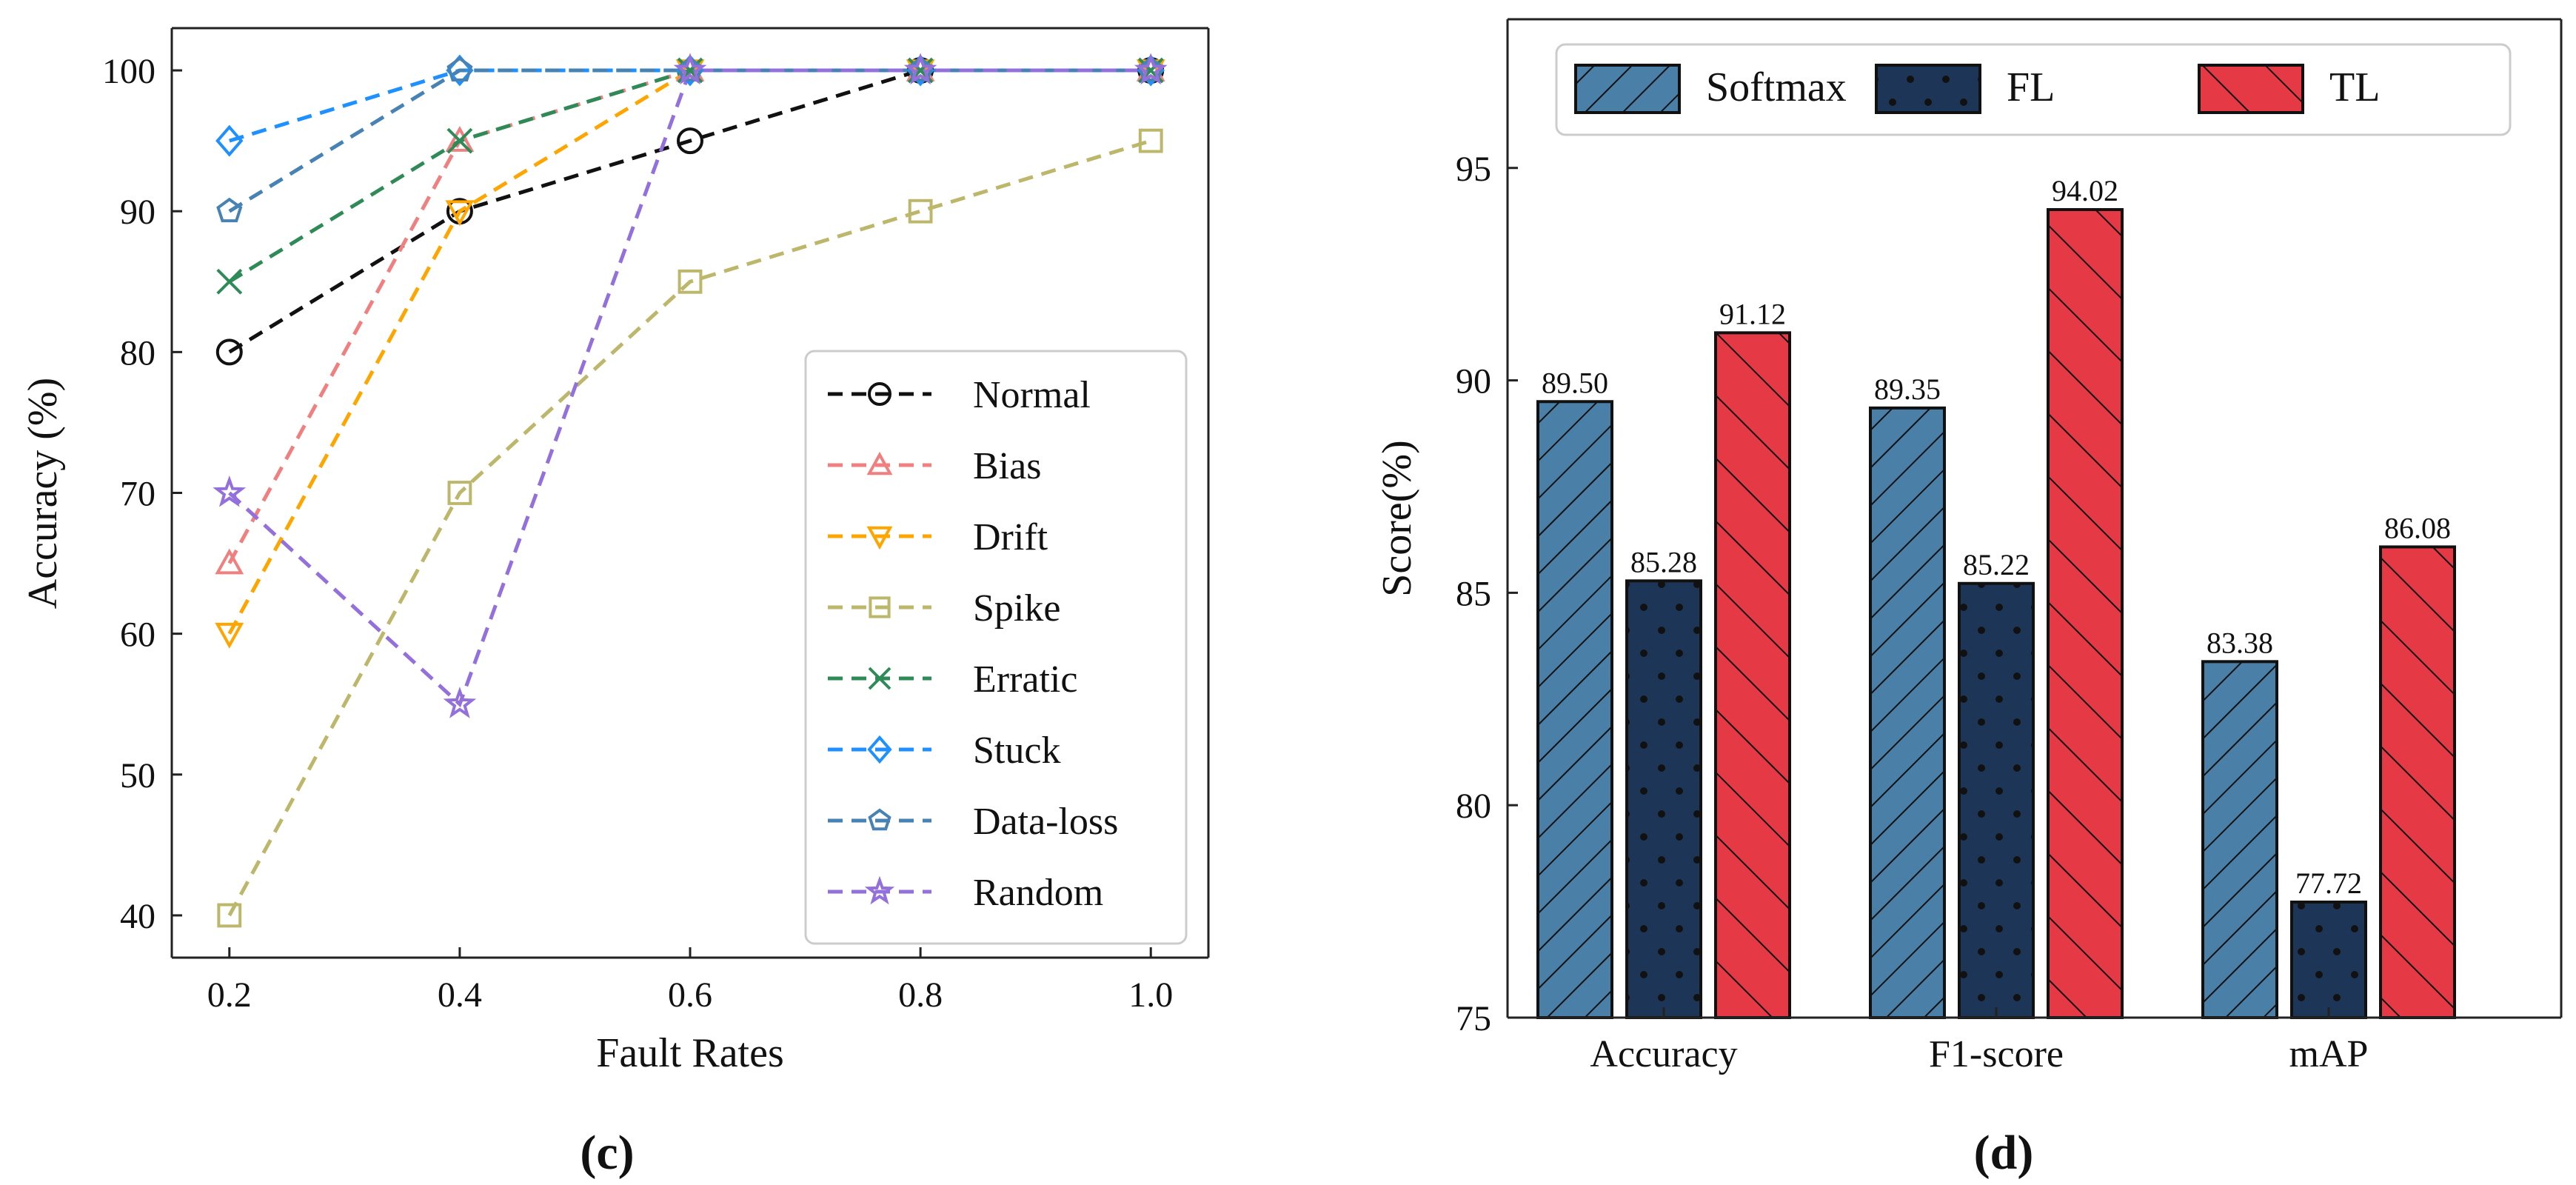 The width and height of the screenshot is (2576, 1185). I want to click on bar-fl, so click(1663, 799).